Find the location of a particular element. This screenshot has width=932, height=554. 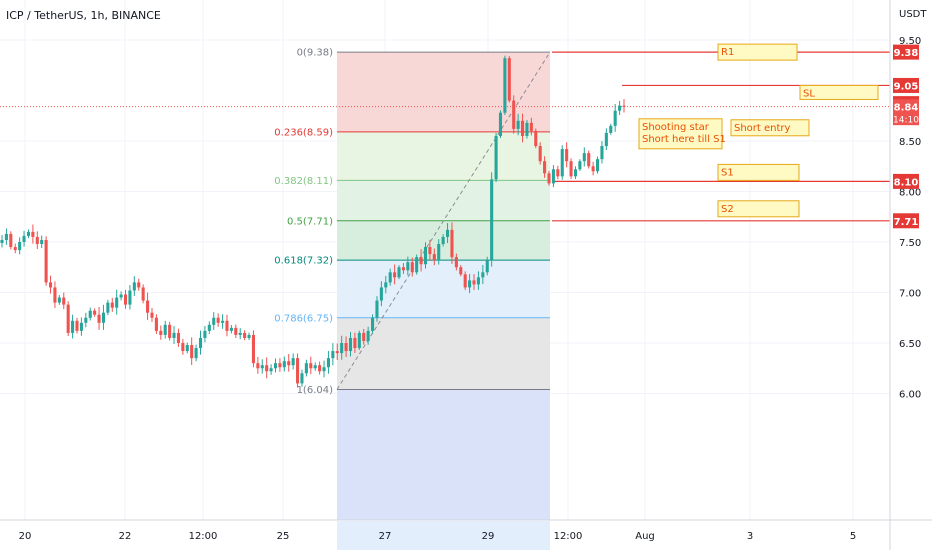

note-sl: SL is located at coordinates (839, 92).